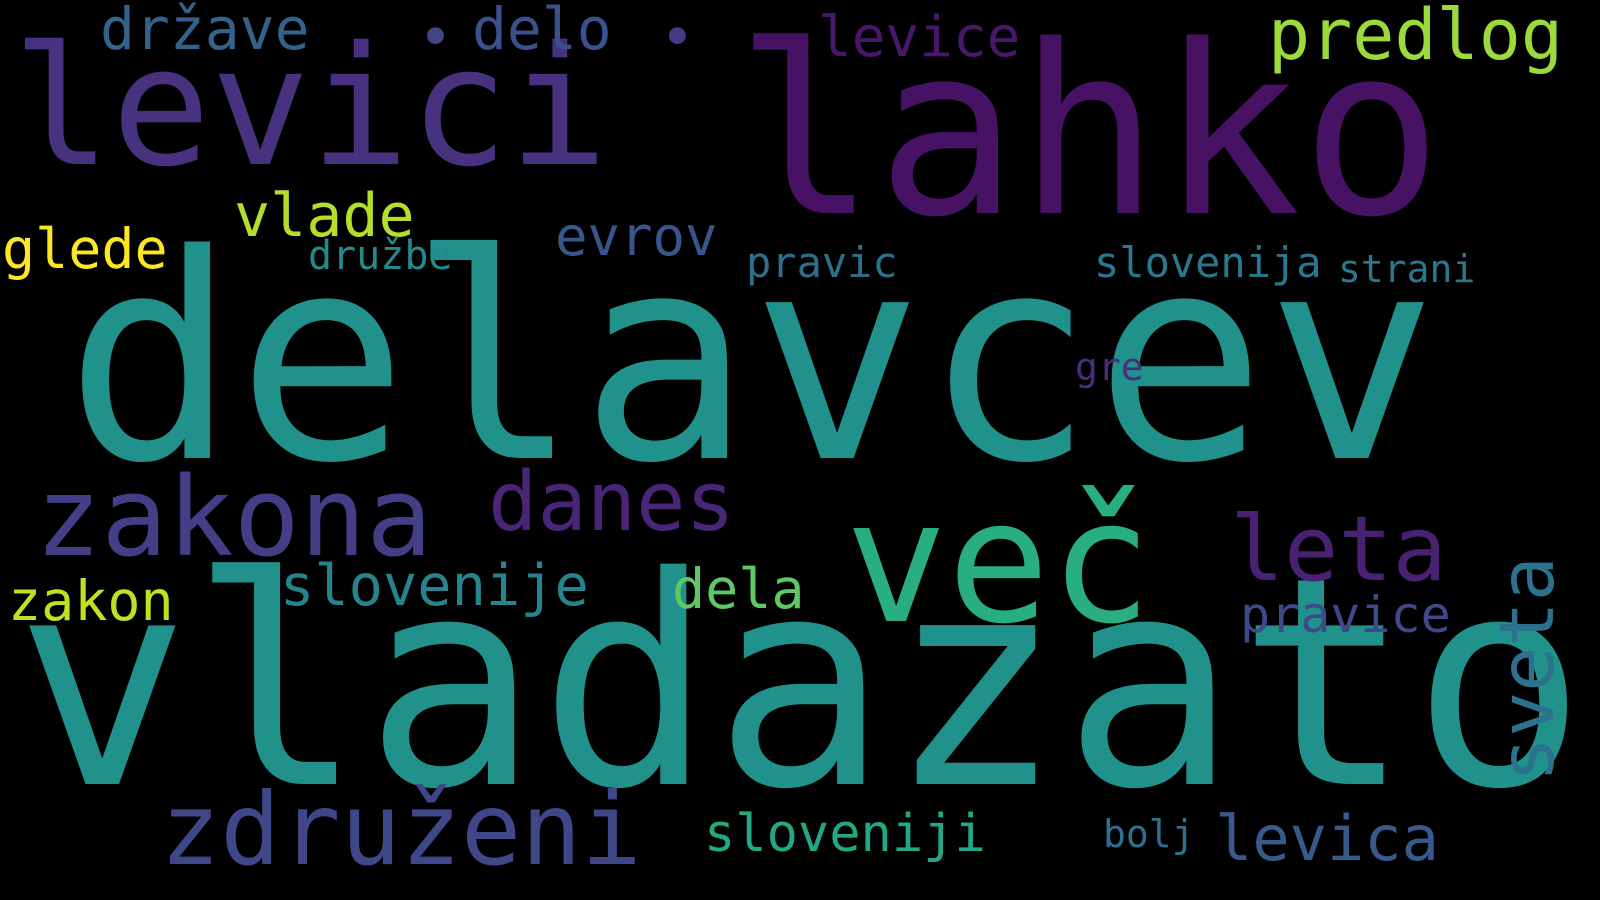 The height and width of the screenshot is (900, 1600). Describe the element at coordinates (1149, 834) in the screenshot. I see `word-bolj: bolj` at that location.